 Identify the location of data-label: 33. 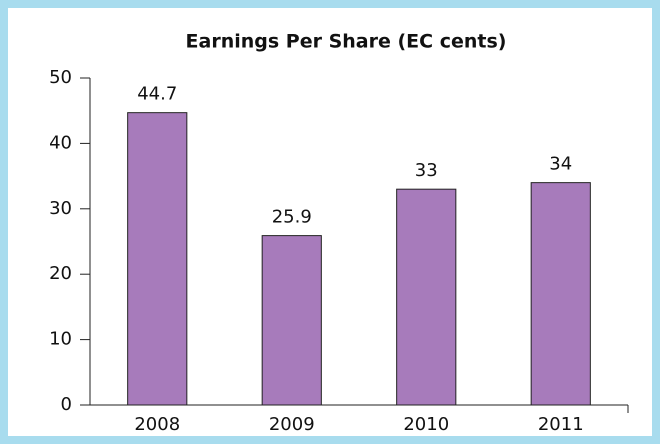
(426, 170).